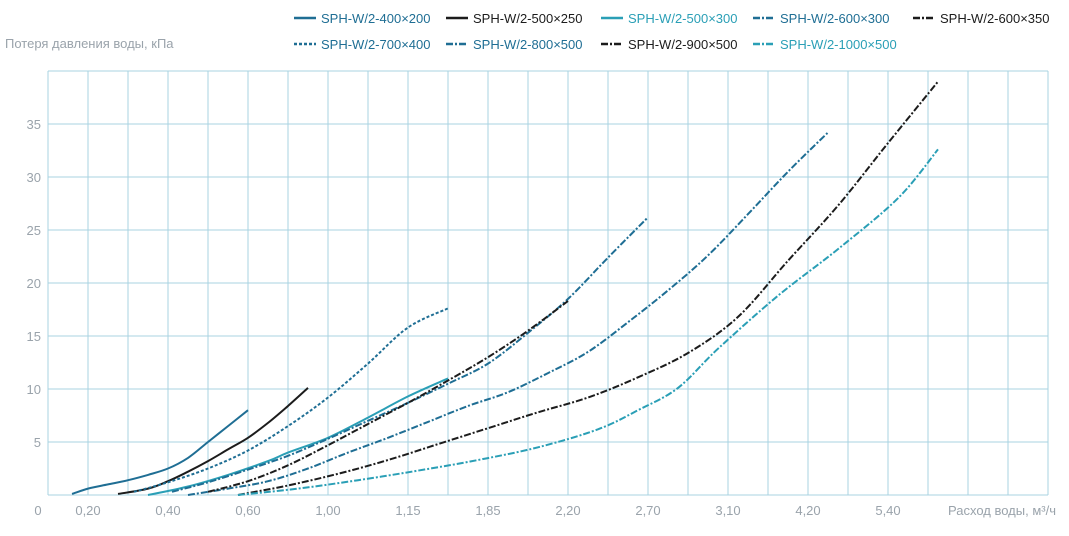  What do you see at coordinates (1002, 510) in the screenshot?
I see `x-axis-title: Расход воды, м³/ч` at bounding box center [1002, 510].